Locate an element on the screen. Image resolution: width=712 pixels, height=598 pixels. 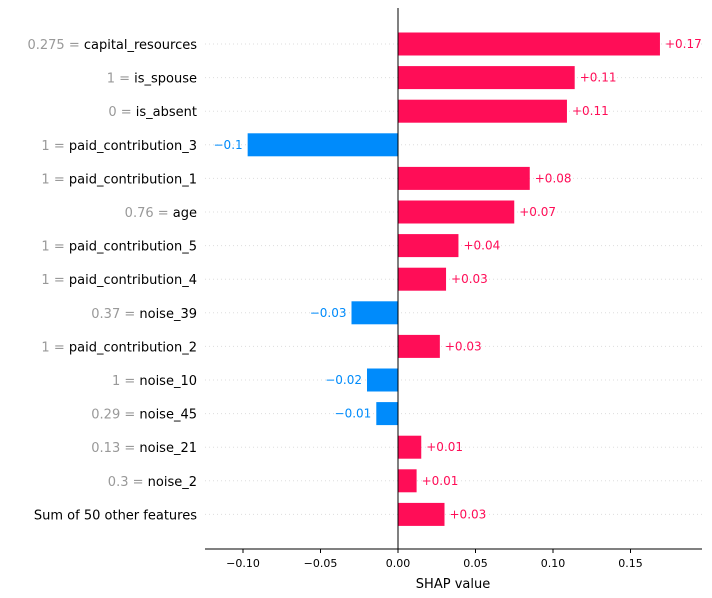
feature-name: age is located at coordinates (185, 213).